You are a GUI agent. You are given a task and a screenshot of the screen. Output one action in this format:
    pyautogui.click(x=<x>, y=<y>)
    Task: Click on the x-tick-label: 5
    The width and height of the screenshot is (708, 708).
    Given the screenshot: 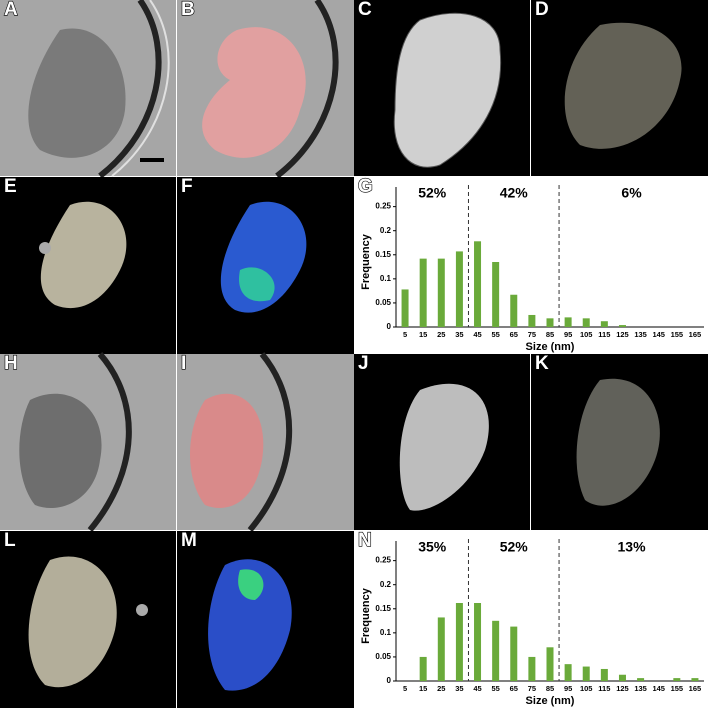 What is the action you would take?
    pyautogui.click(x=405, y=334)
    